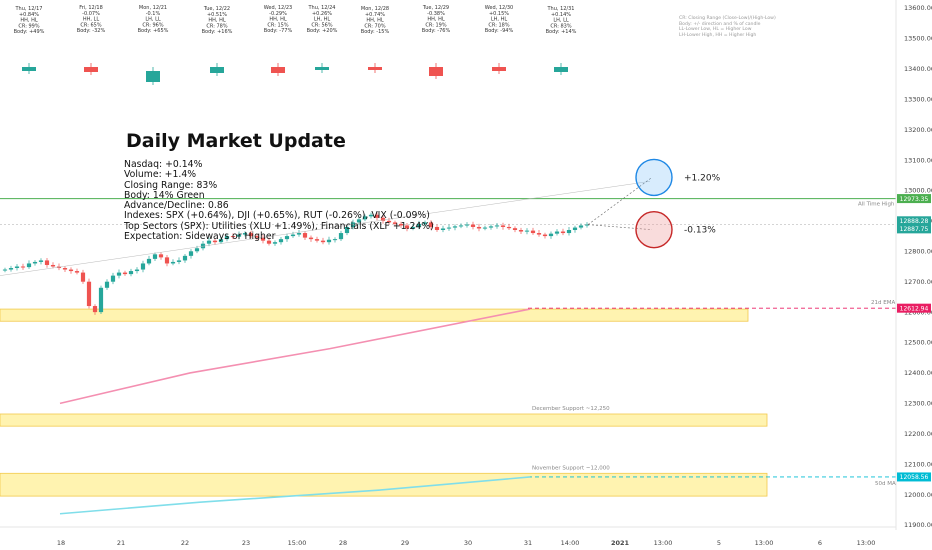  Describe the element at coordinates (654, 177) in the screenshot. I see `projection-circle-up` at that location.